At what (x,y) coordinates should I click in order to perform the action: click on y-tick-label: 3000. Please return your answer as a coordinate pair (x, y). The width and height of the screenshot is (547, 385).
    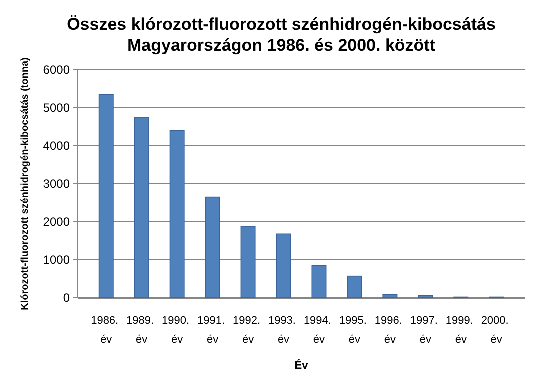
    Looking at the image, I should click on (56, 184).